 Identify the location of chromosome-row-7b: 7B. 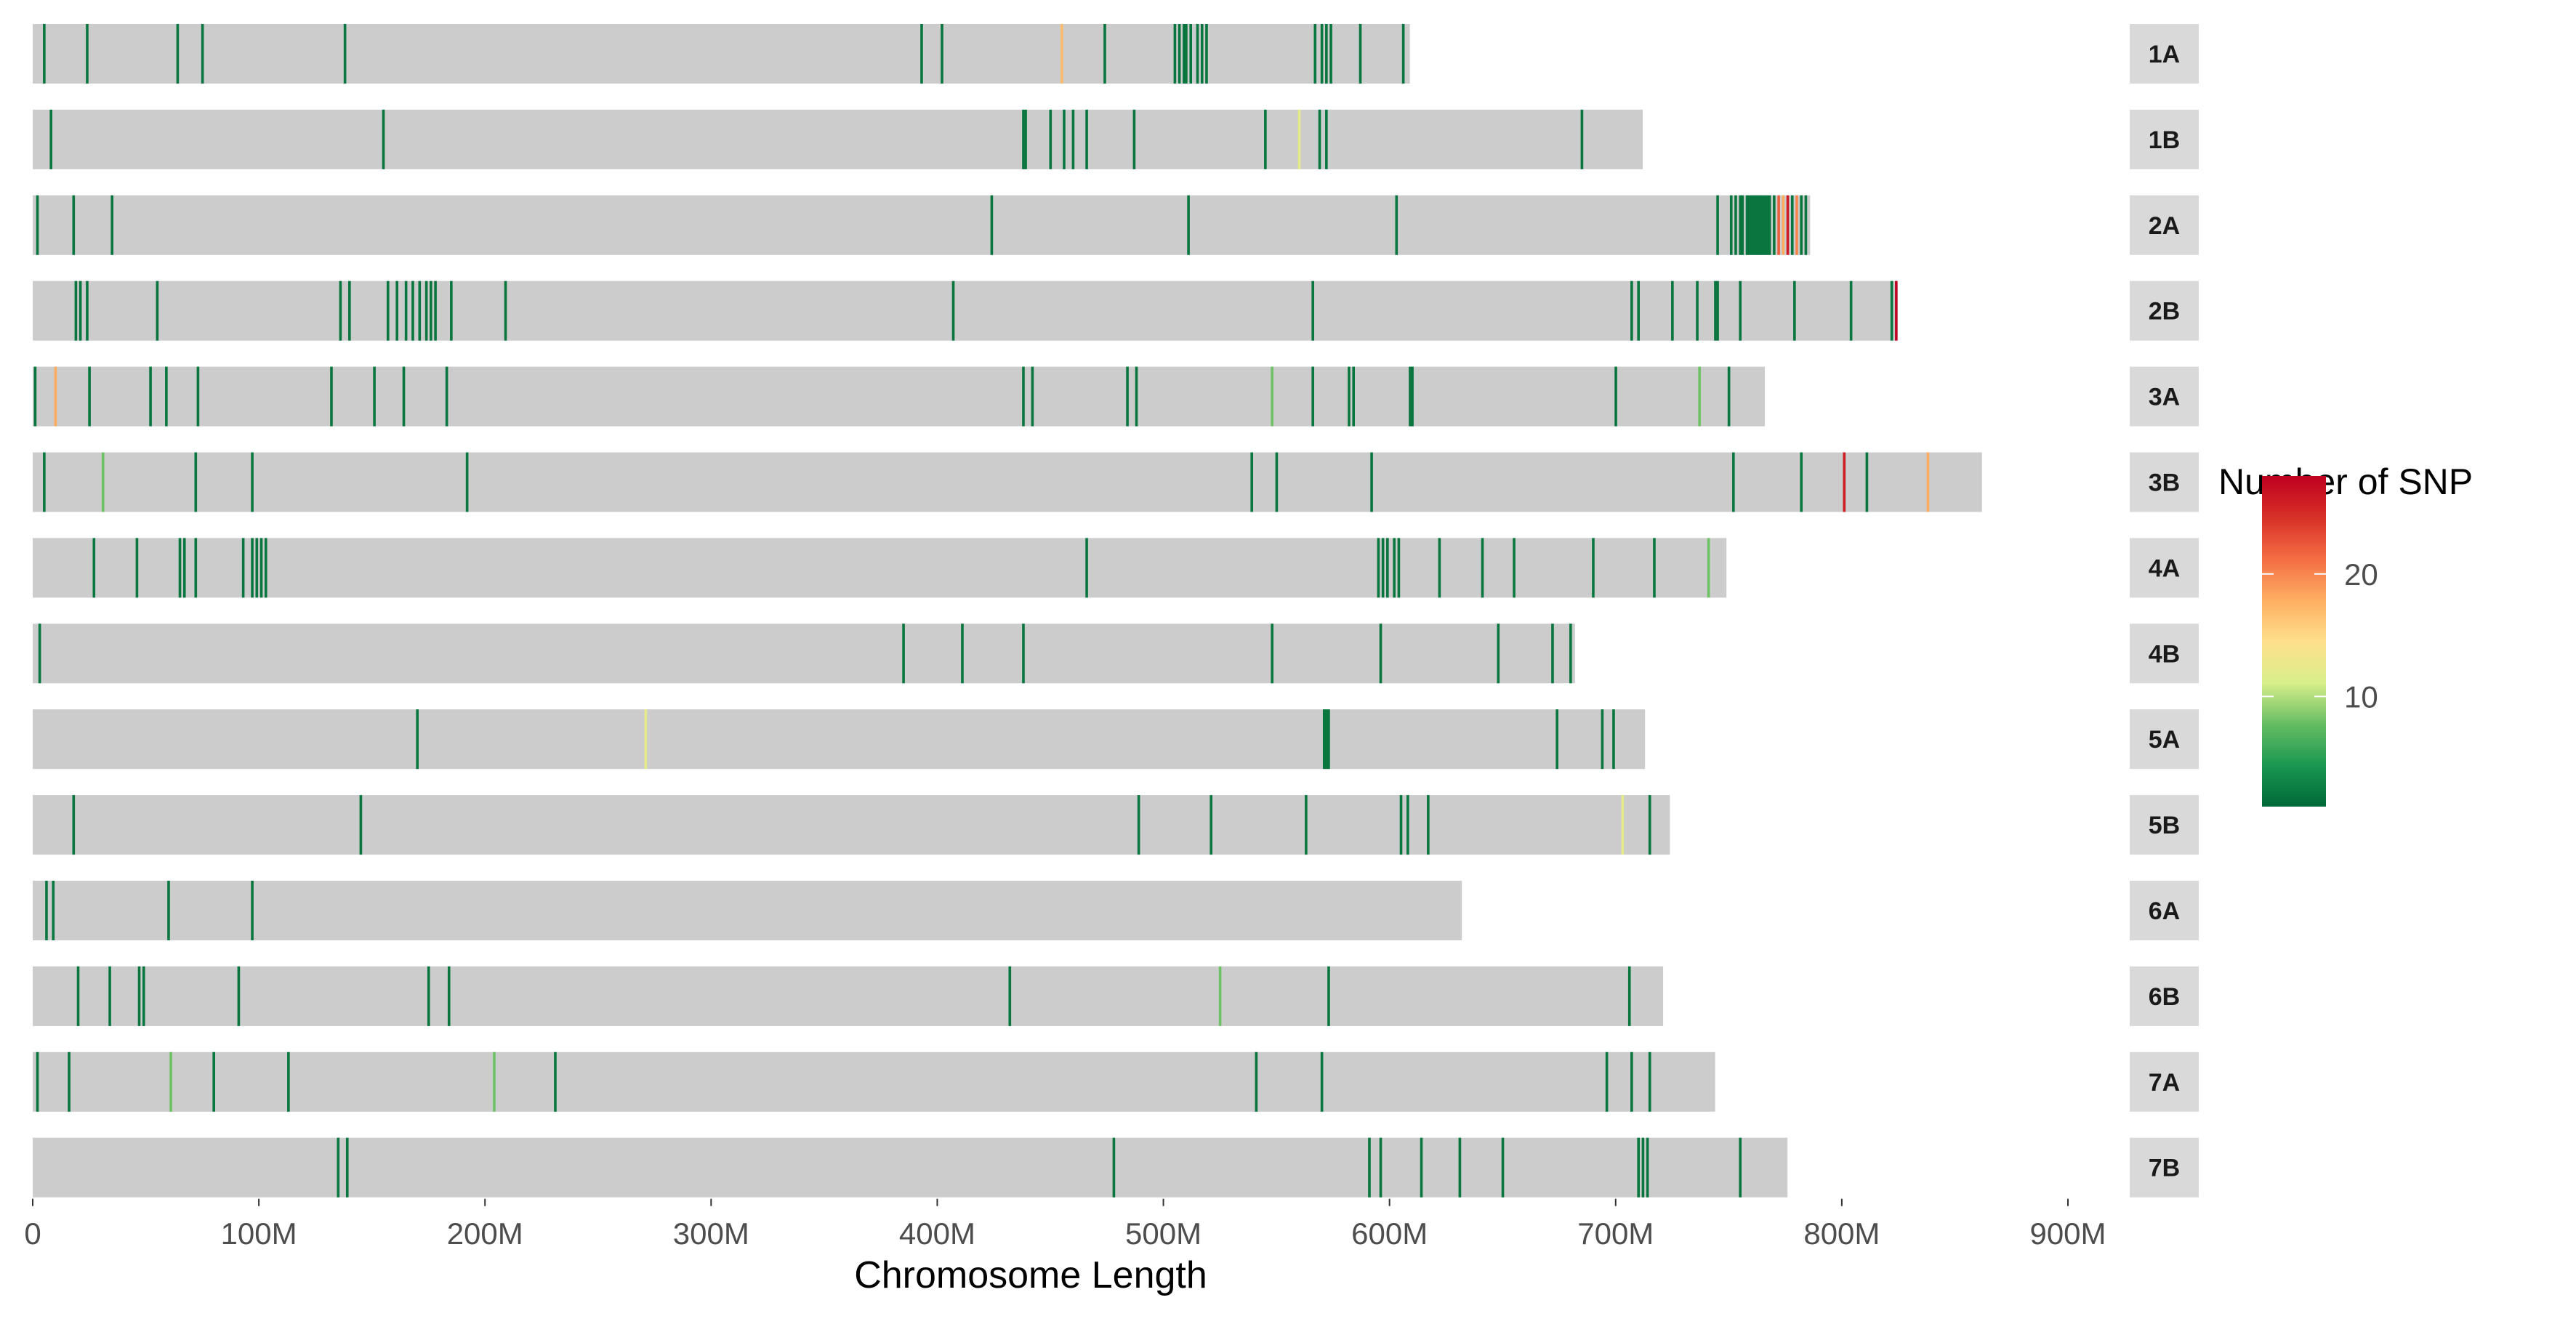
(1116, 1167).